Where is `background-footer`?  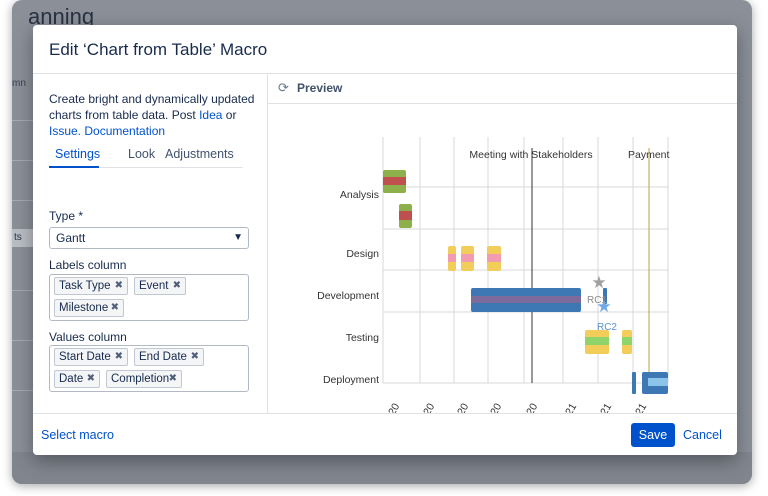
background-footer is located at coordinates (382, 468).